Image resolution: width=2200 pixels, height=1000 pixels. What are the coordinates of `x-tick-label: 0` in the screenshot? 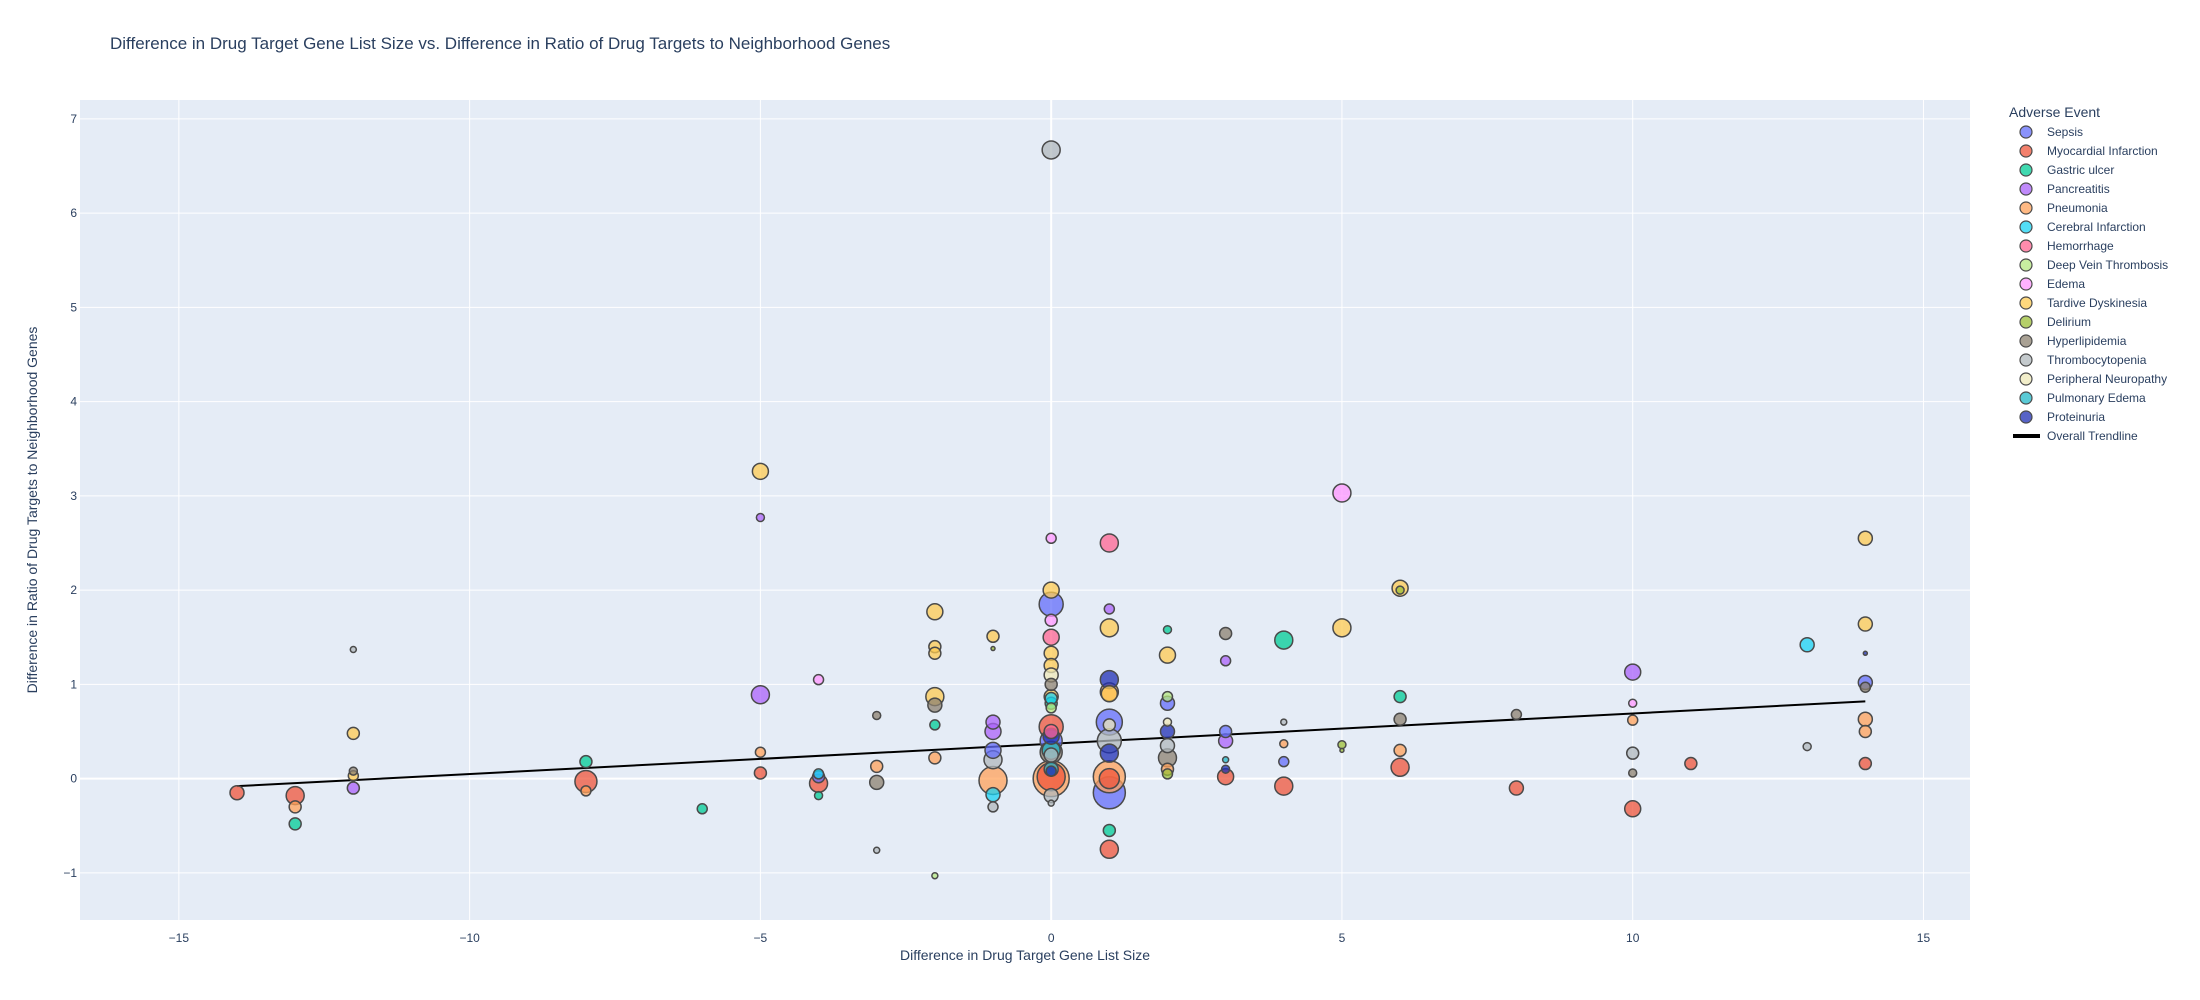 It's located at (1051, 938).